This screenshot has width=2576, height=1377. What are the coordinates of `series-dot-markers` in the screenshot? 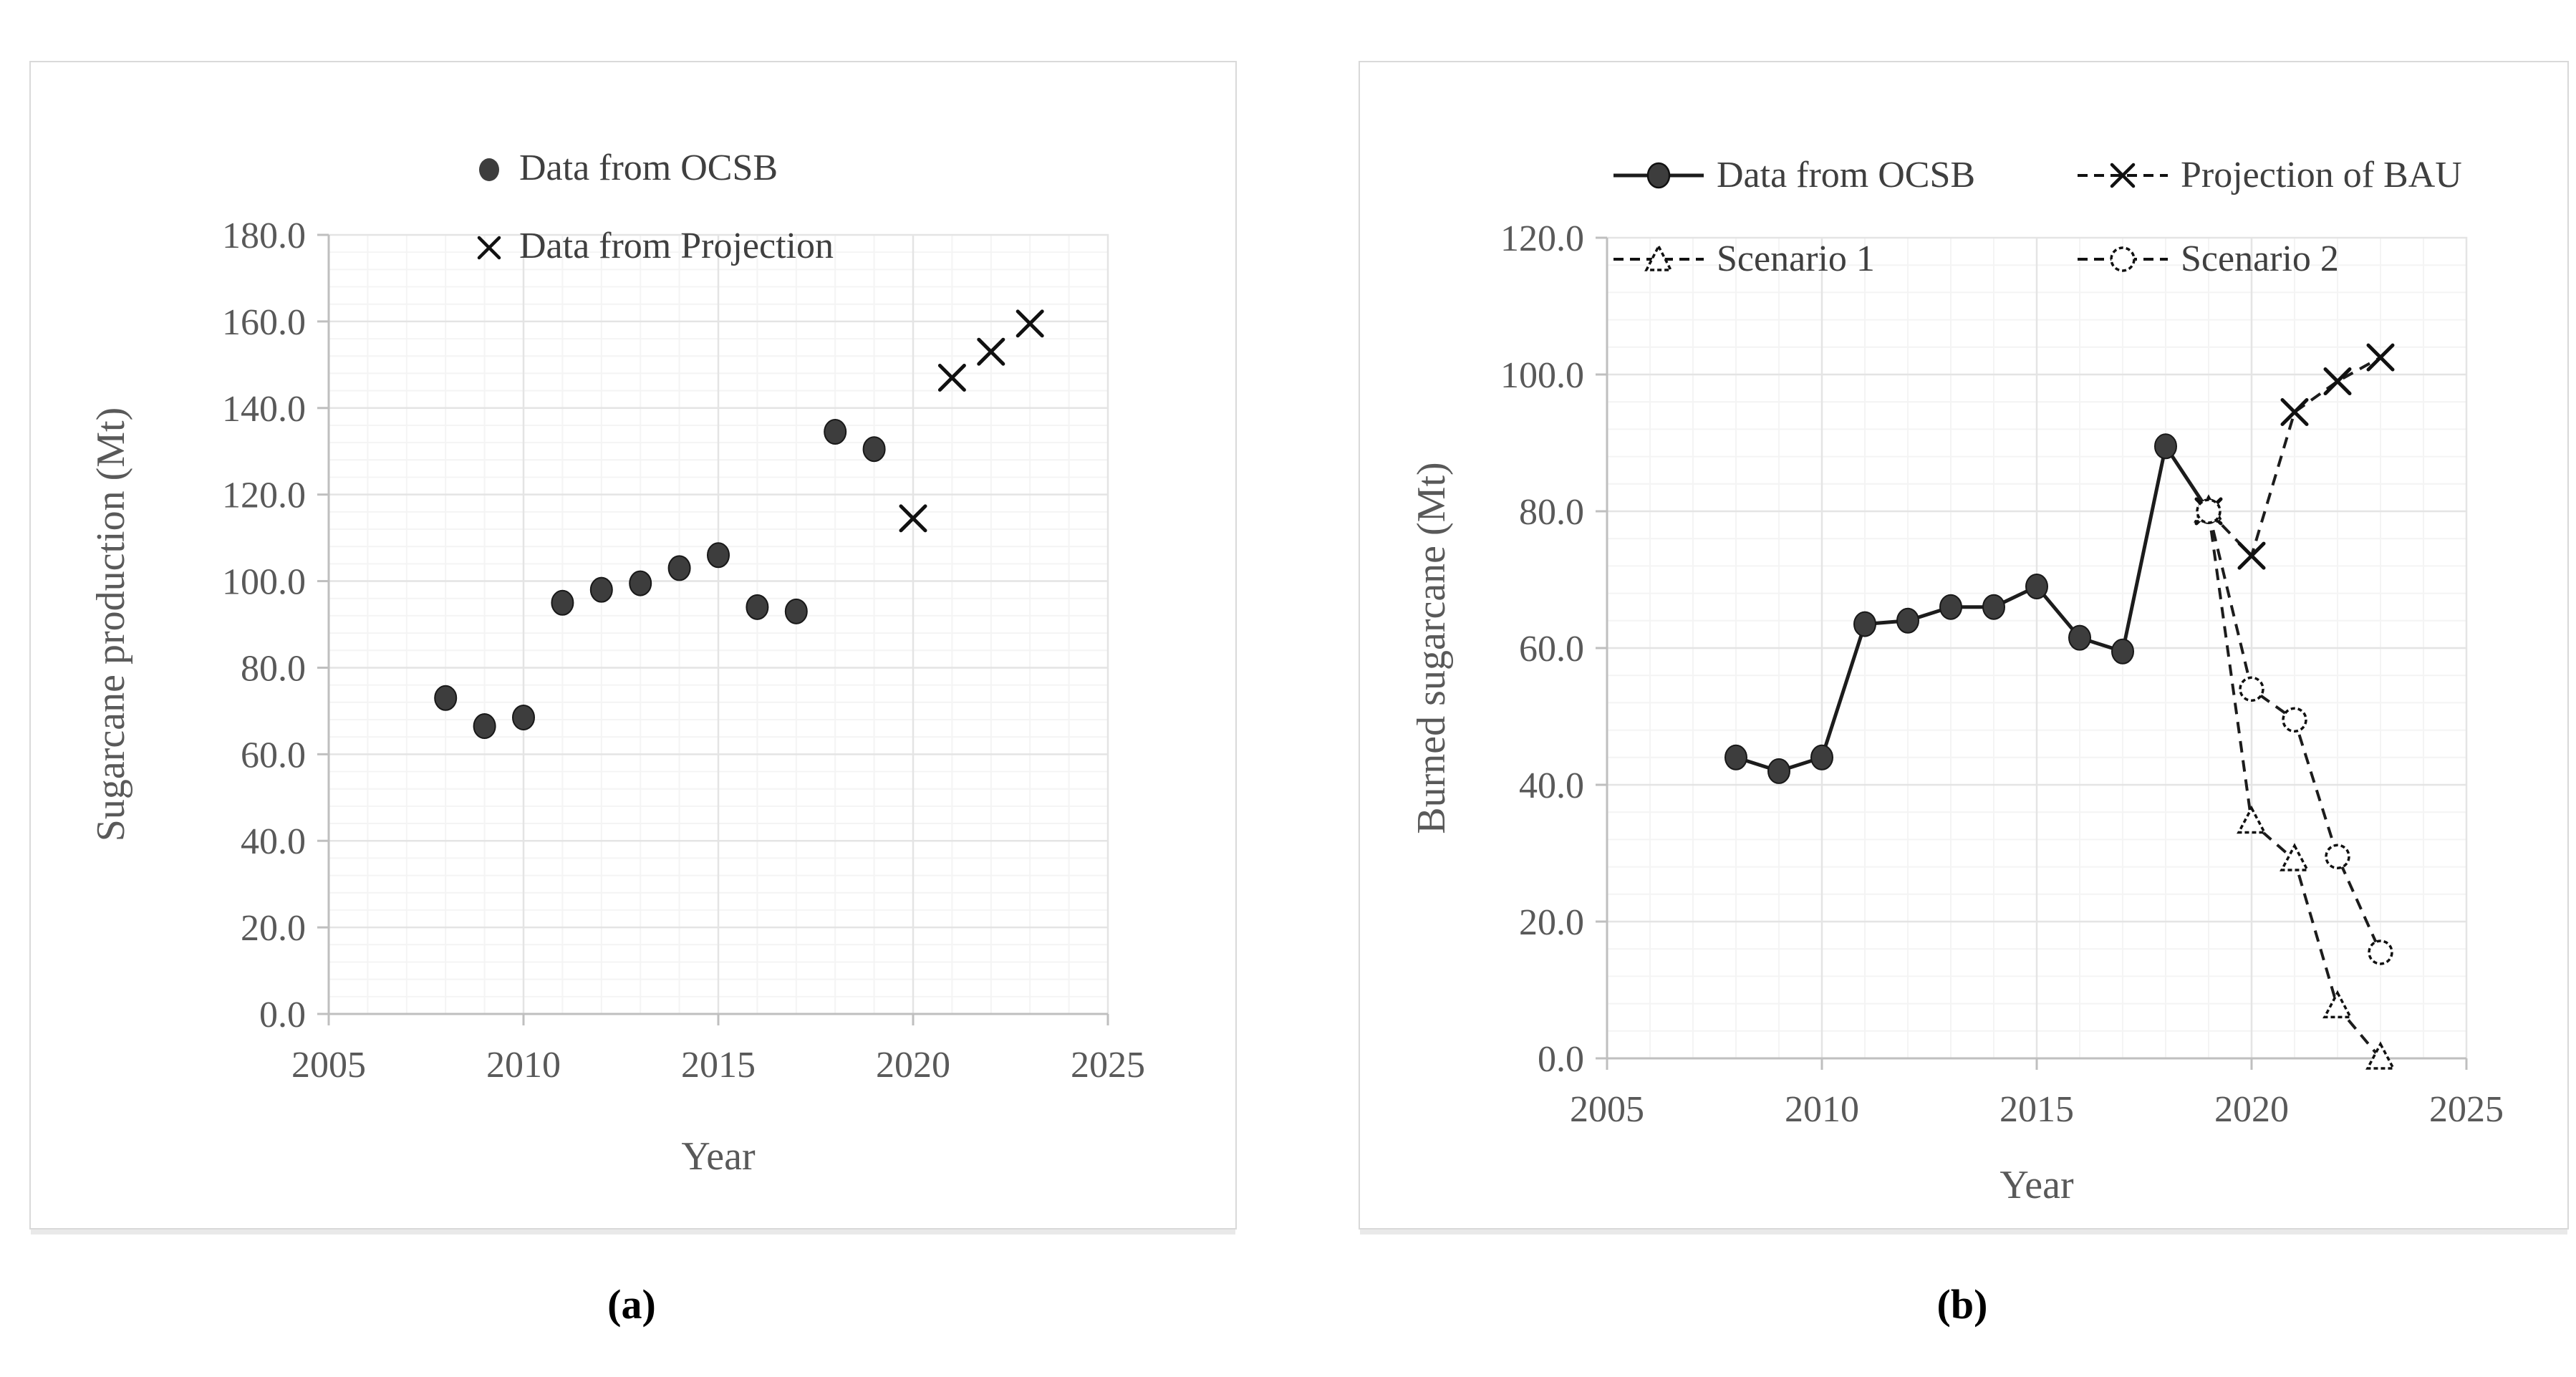 It's located at (660, 579).